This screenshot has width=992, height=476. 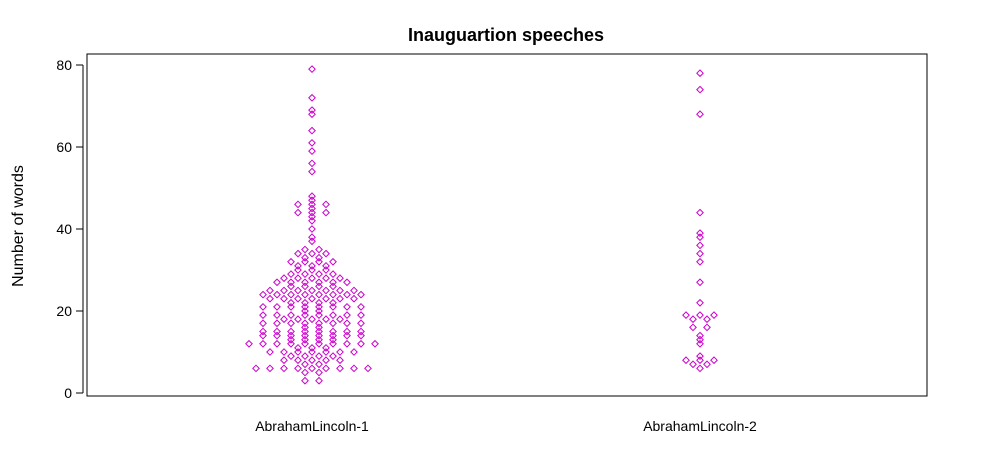 What do you see at coordinates (18, 226) in the screenshot?
I see `y-axis-title: Number of words` at bounding box center [18, 226].